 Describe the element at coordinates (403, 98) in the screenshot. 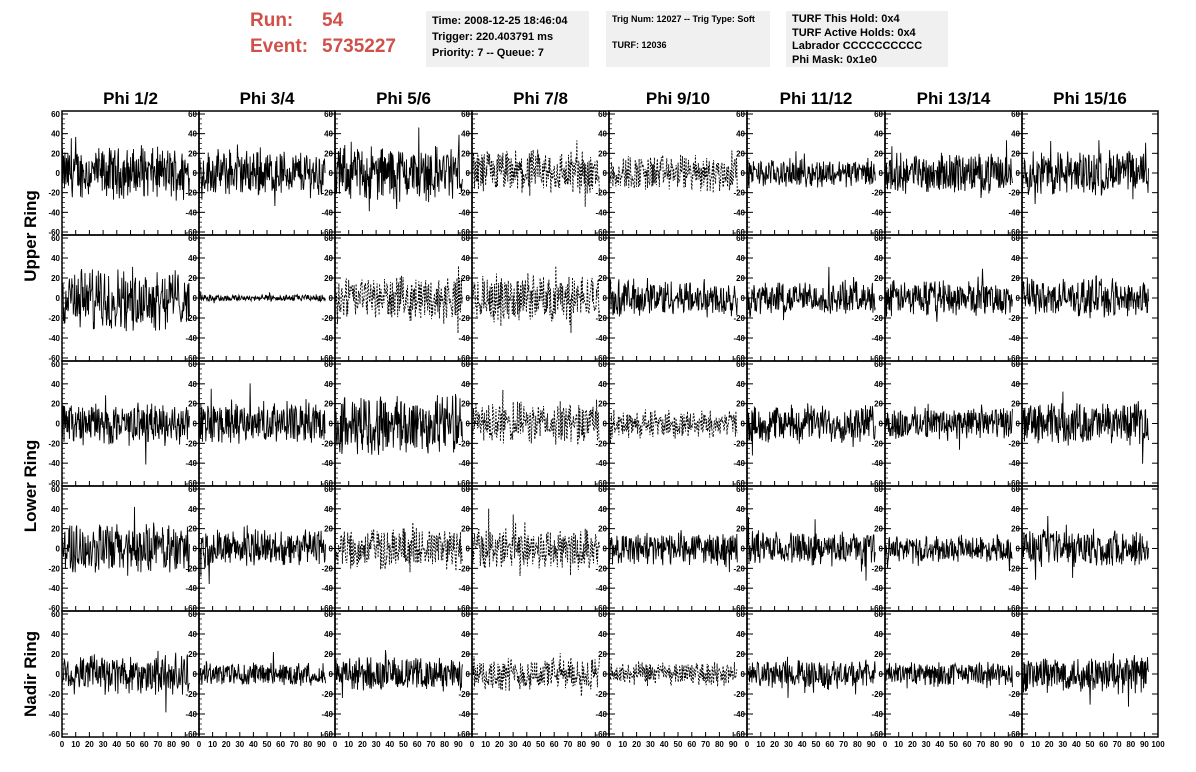

I see `column-title: Phi 5/6` at that location.